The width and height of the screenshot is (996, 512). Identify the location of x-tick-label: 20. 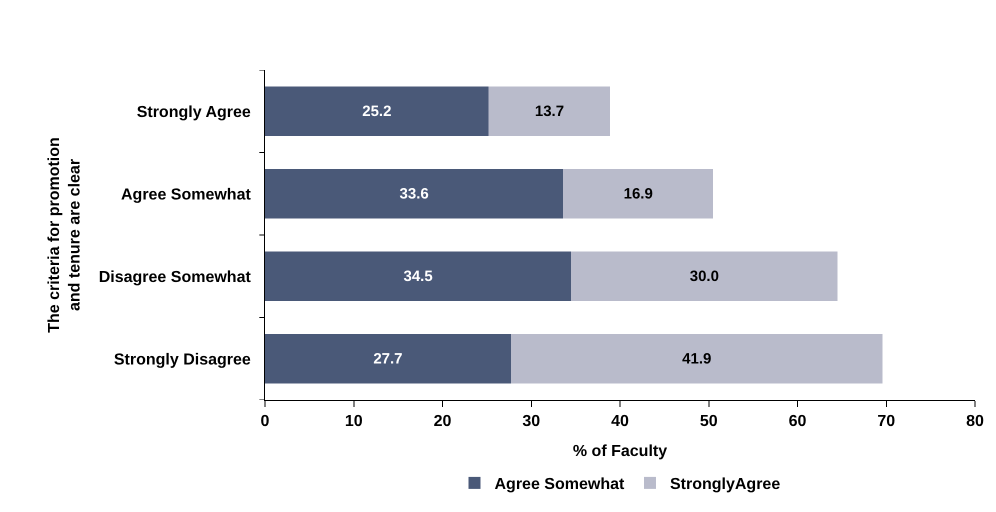
(443, 421).